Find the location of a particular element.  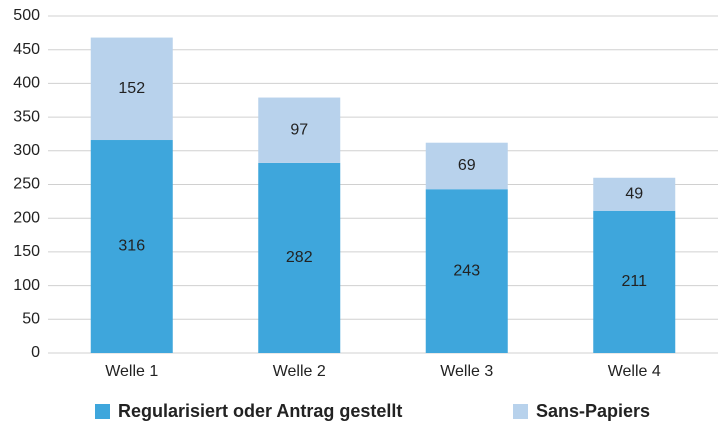

y-tick-label: 200 is located at coordinates (26, 217).